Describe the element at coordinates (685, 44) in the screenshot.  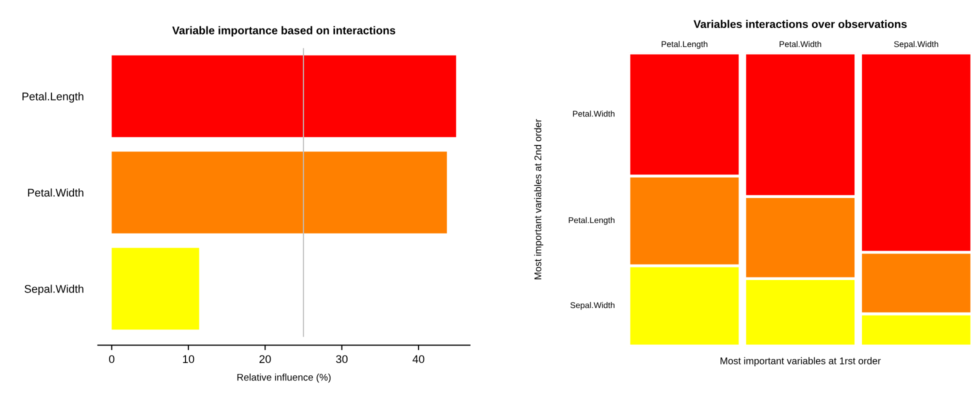
I see `x-tick-label: Petal.Length` at that location.